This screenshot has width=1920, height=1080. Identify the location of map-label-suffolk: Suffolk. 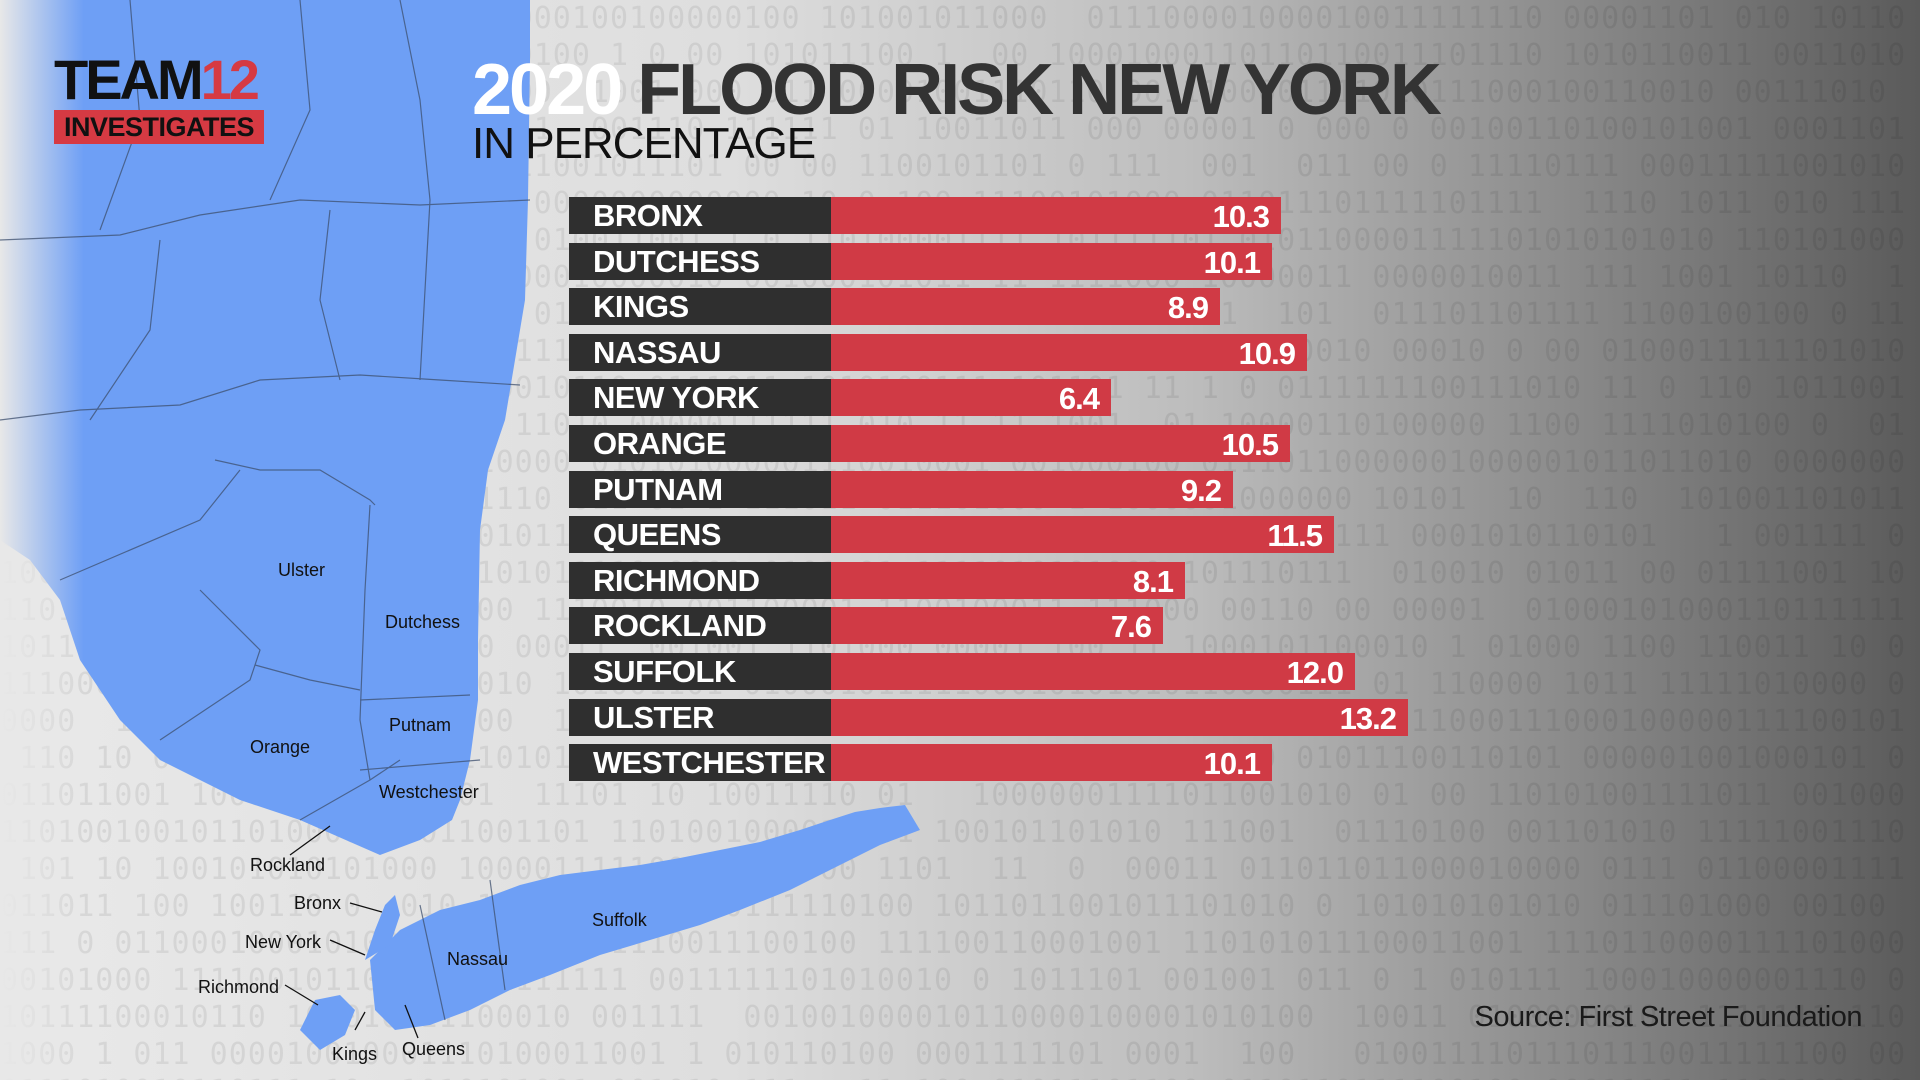
(620, 920).